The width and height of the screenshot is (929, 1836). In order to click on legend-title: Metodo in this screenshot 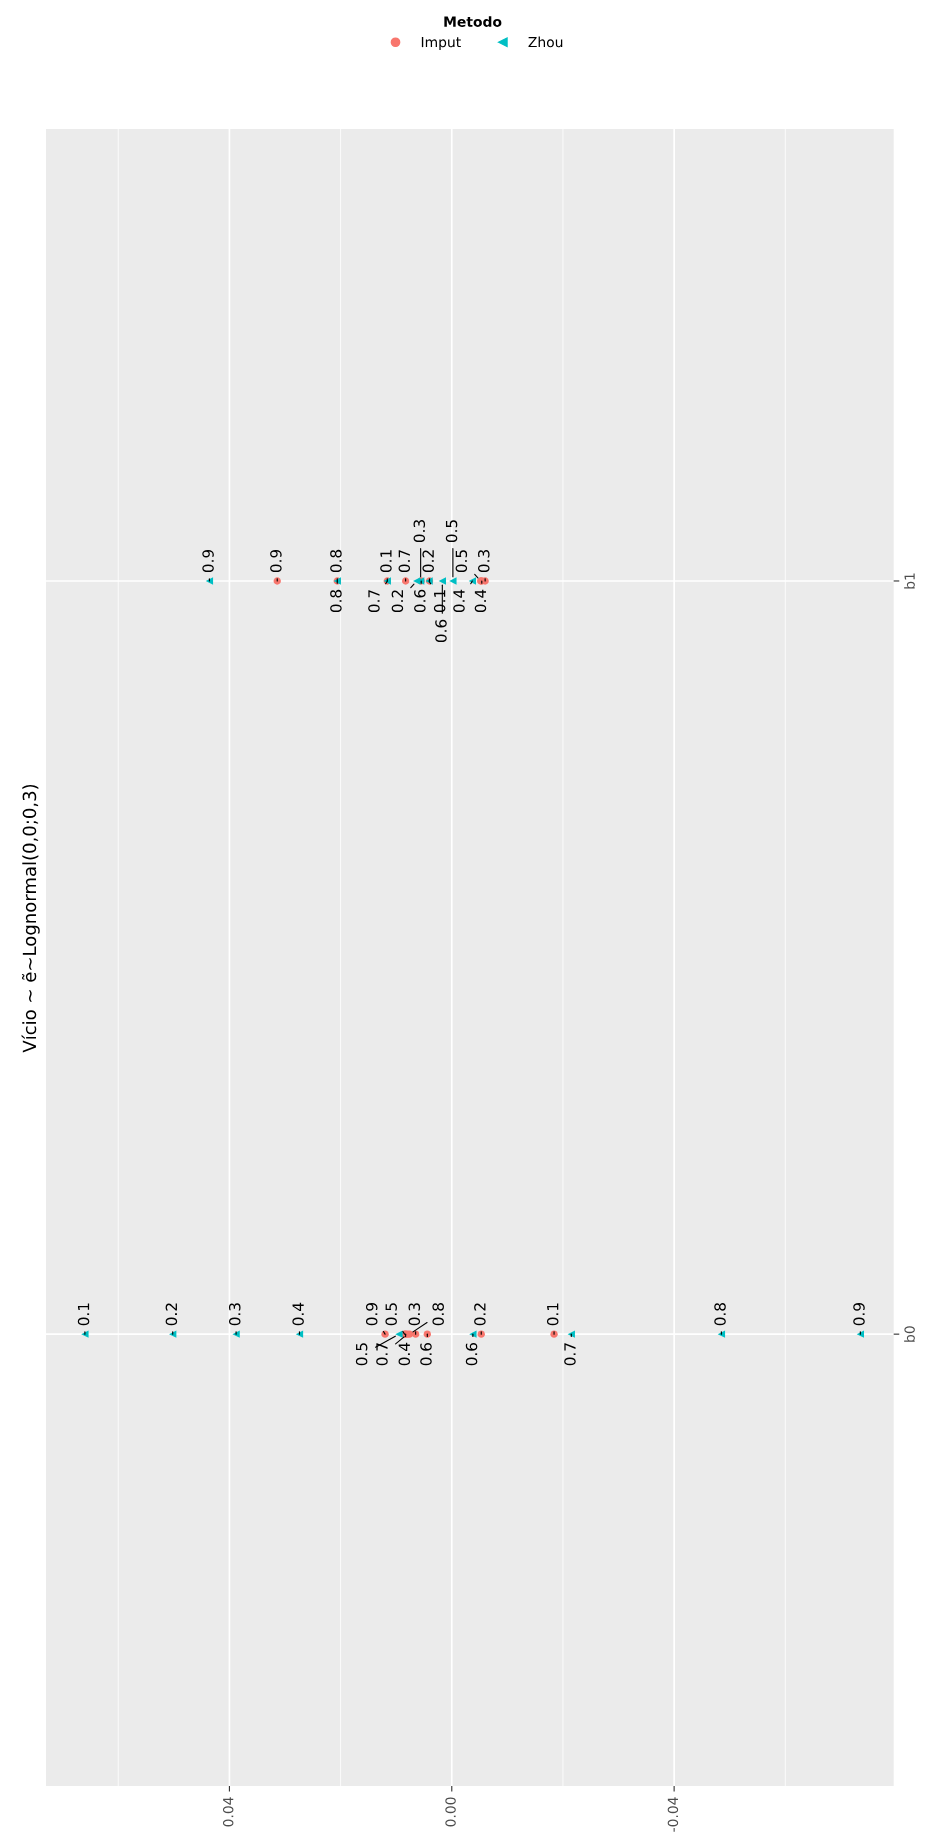, I will do `click(473, 21)`.